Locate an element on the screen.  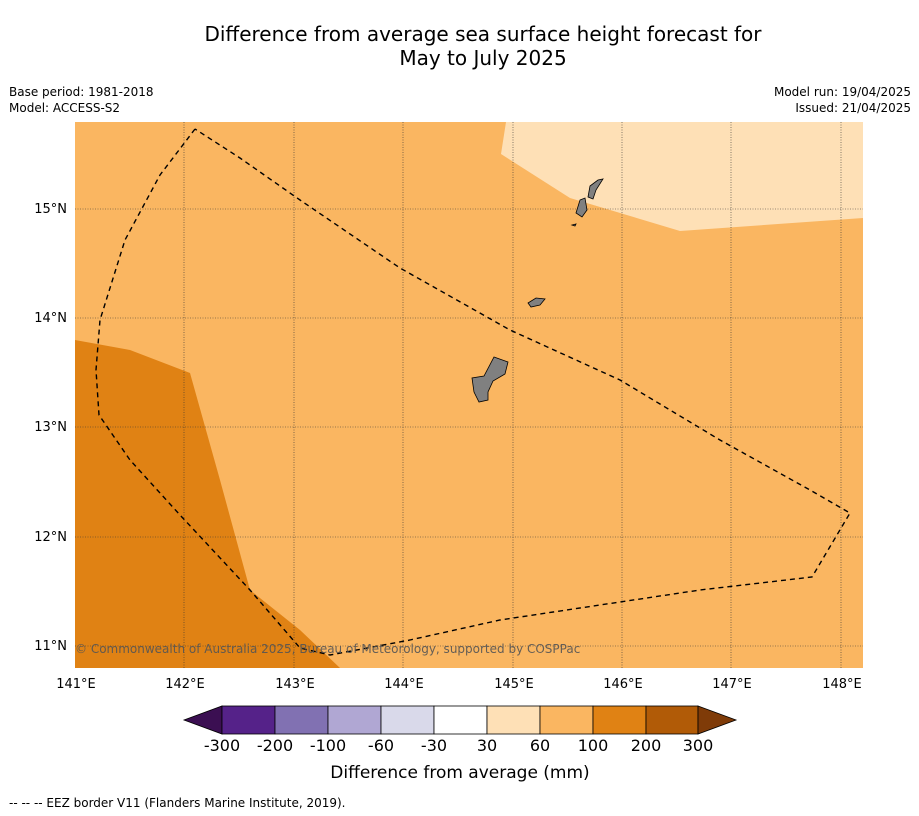
lat-label: 14°N is located at coordinates (50, 318).